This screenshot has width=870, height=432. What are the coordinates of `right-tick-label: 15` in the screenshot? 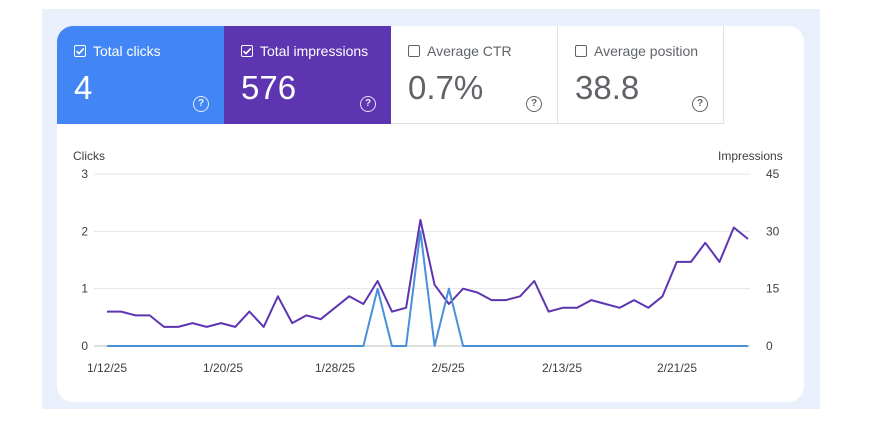 It's located at (773, 289).